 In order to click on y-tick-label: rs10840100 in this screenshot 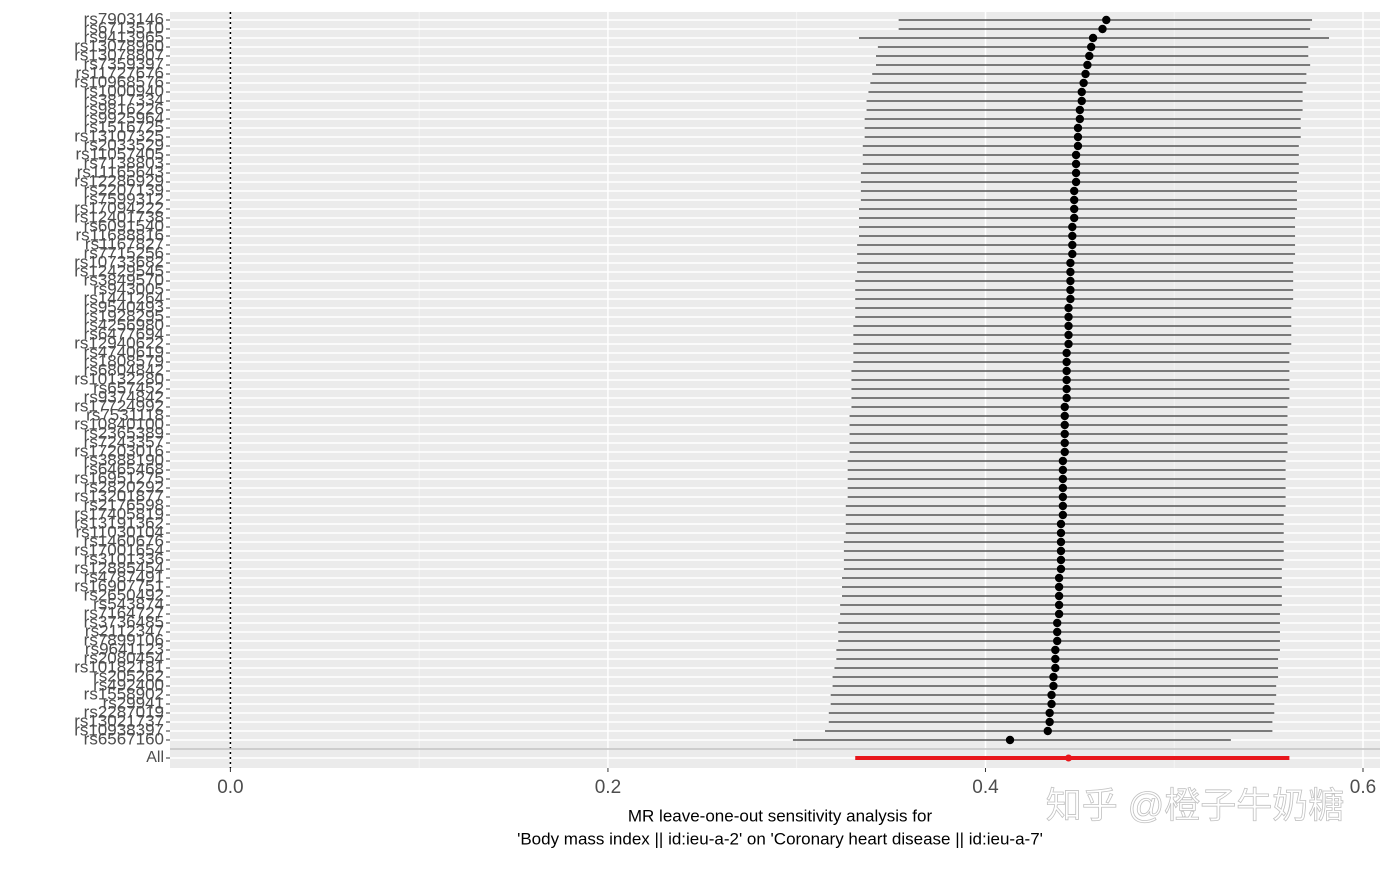, I will do `click(119, 423)`.